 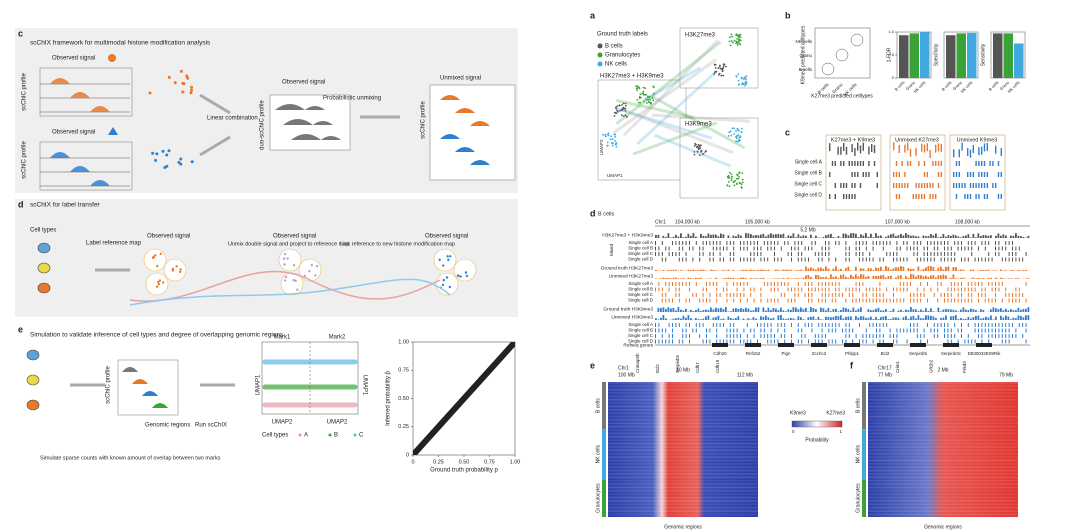 What do you see at coordinates (33, 380) in the screenshot?
I see `cell-icon` at bounding box center [33, 380].